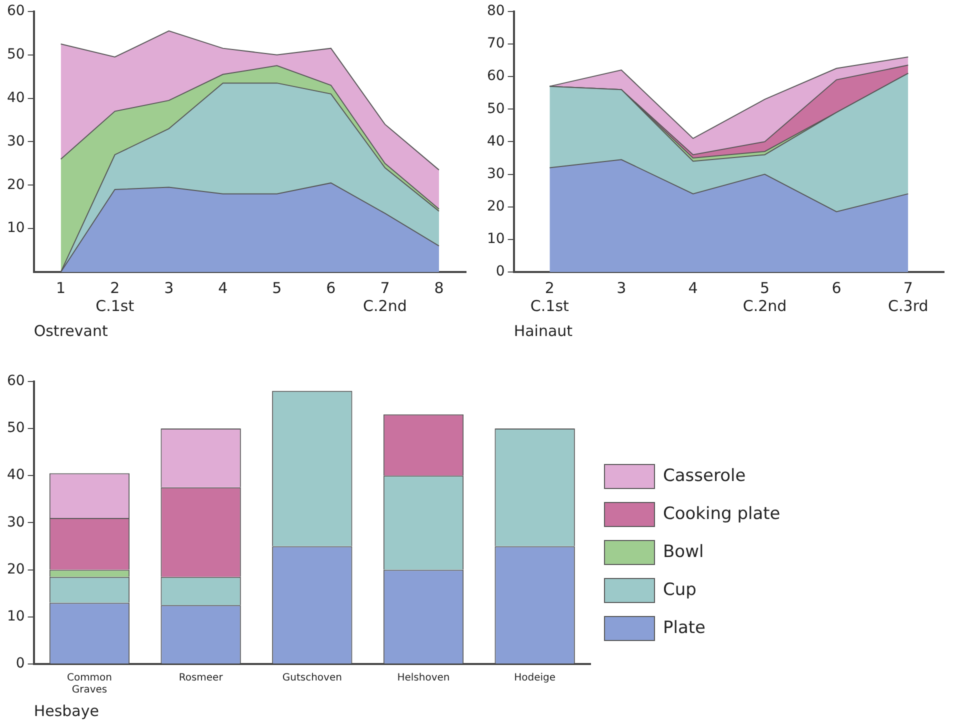  What do you see at coordinates (61, 287) in the screenshot?
I see `x-tick-label: 1` at bounding box center [61, 287].